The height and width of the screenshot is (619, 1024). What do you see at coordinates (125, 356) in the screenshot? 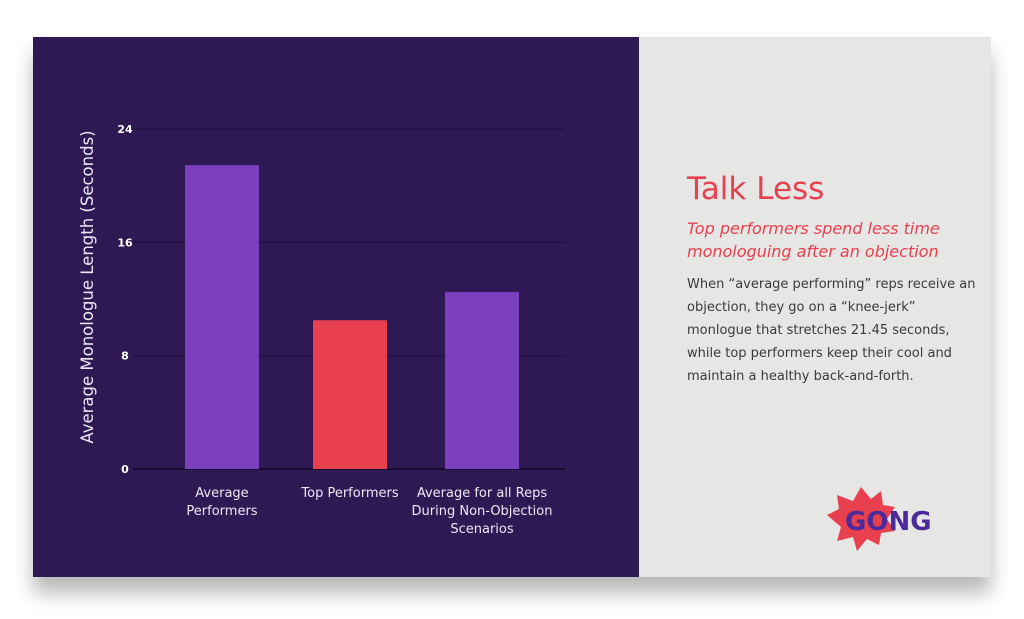
I see `y-tick-label: 8` at bounding box center [125, 356].